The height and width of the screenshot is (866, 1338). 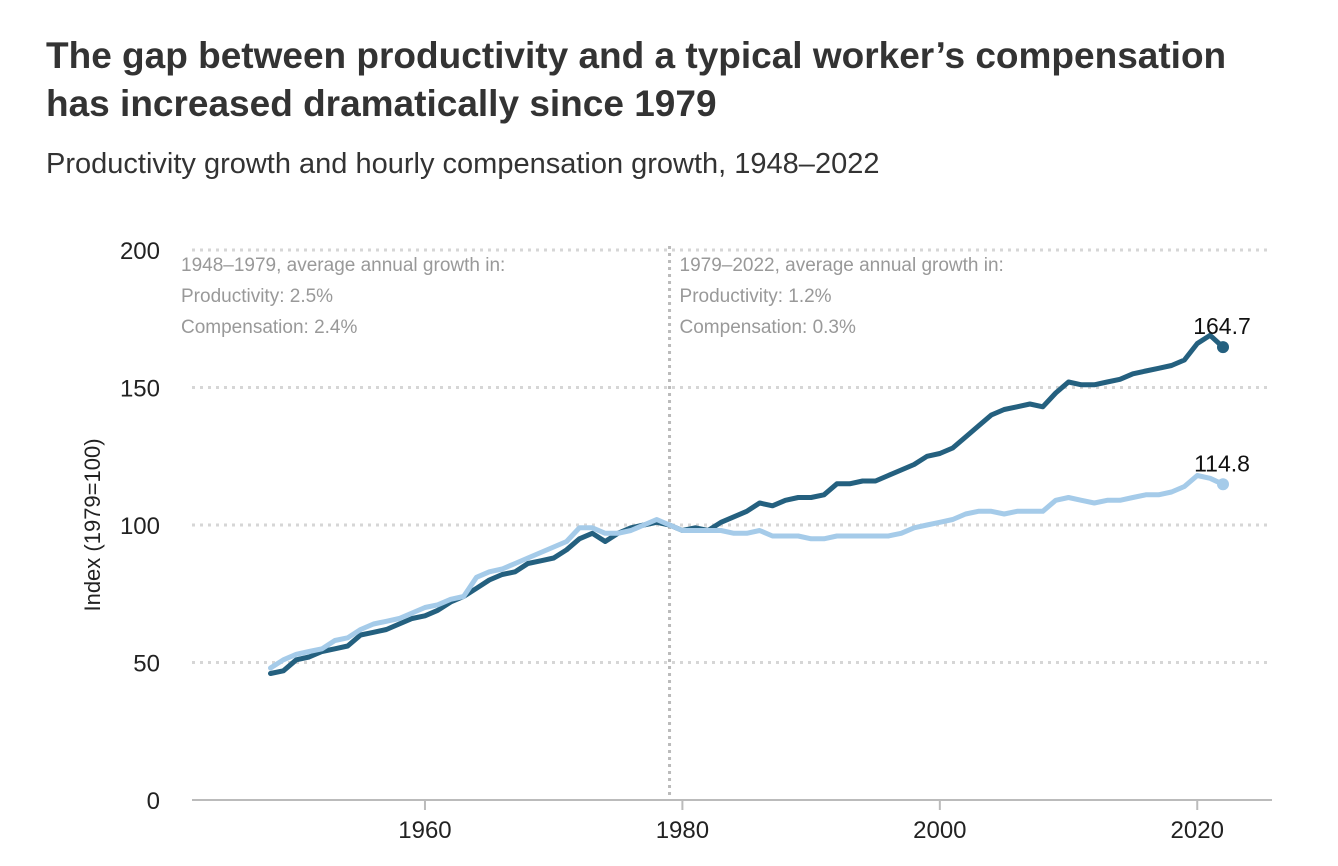 I want to click on x-tick-label: 1960, so click(x=424, y=830).